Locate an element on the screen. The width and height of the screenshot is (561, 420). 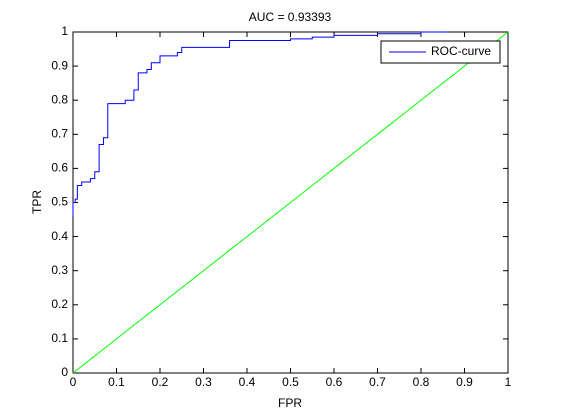
x-tick-label: 0.8 is located at coordinates (421, 382).